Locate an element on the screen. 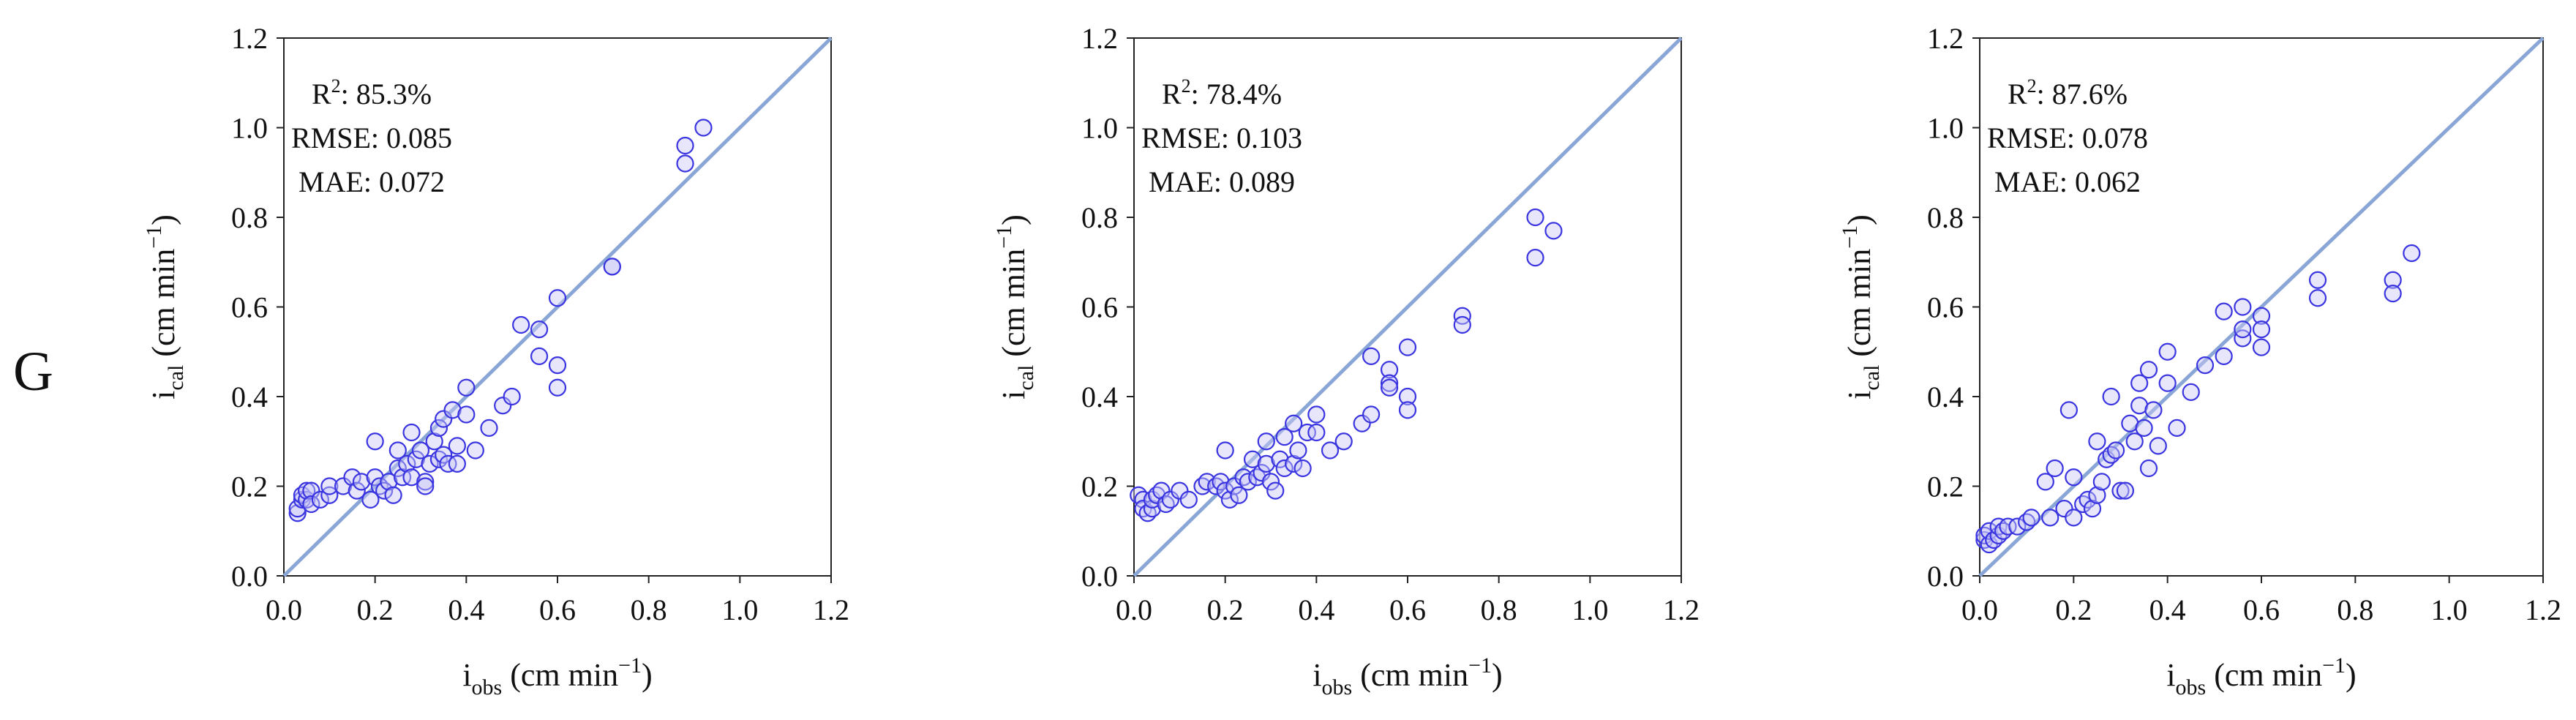  x-tick-label: 0.4 is located at coordinates (466, 609).